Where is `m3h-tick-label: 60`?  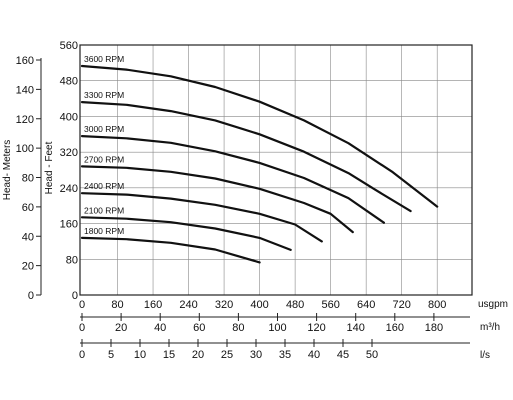 m3h-tick-label: 60 is located at coordinates (199, 328).